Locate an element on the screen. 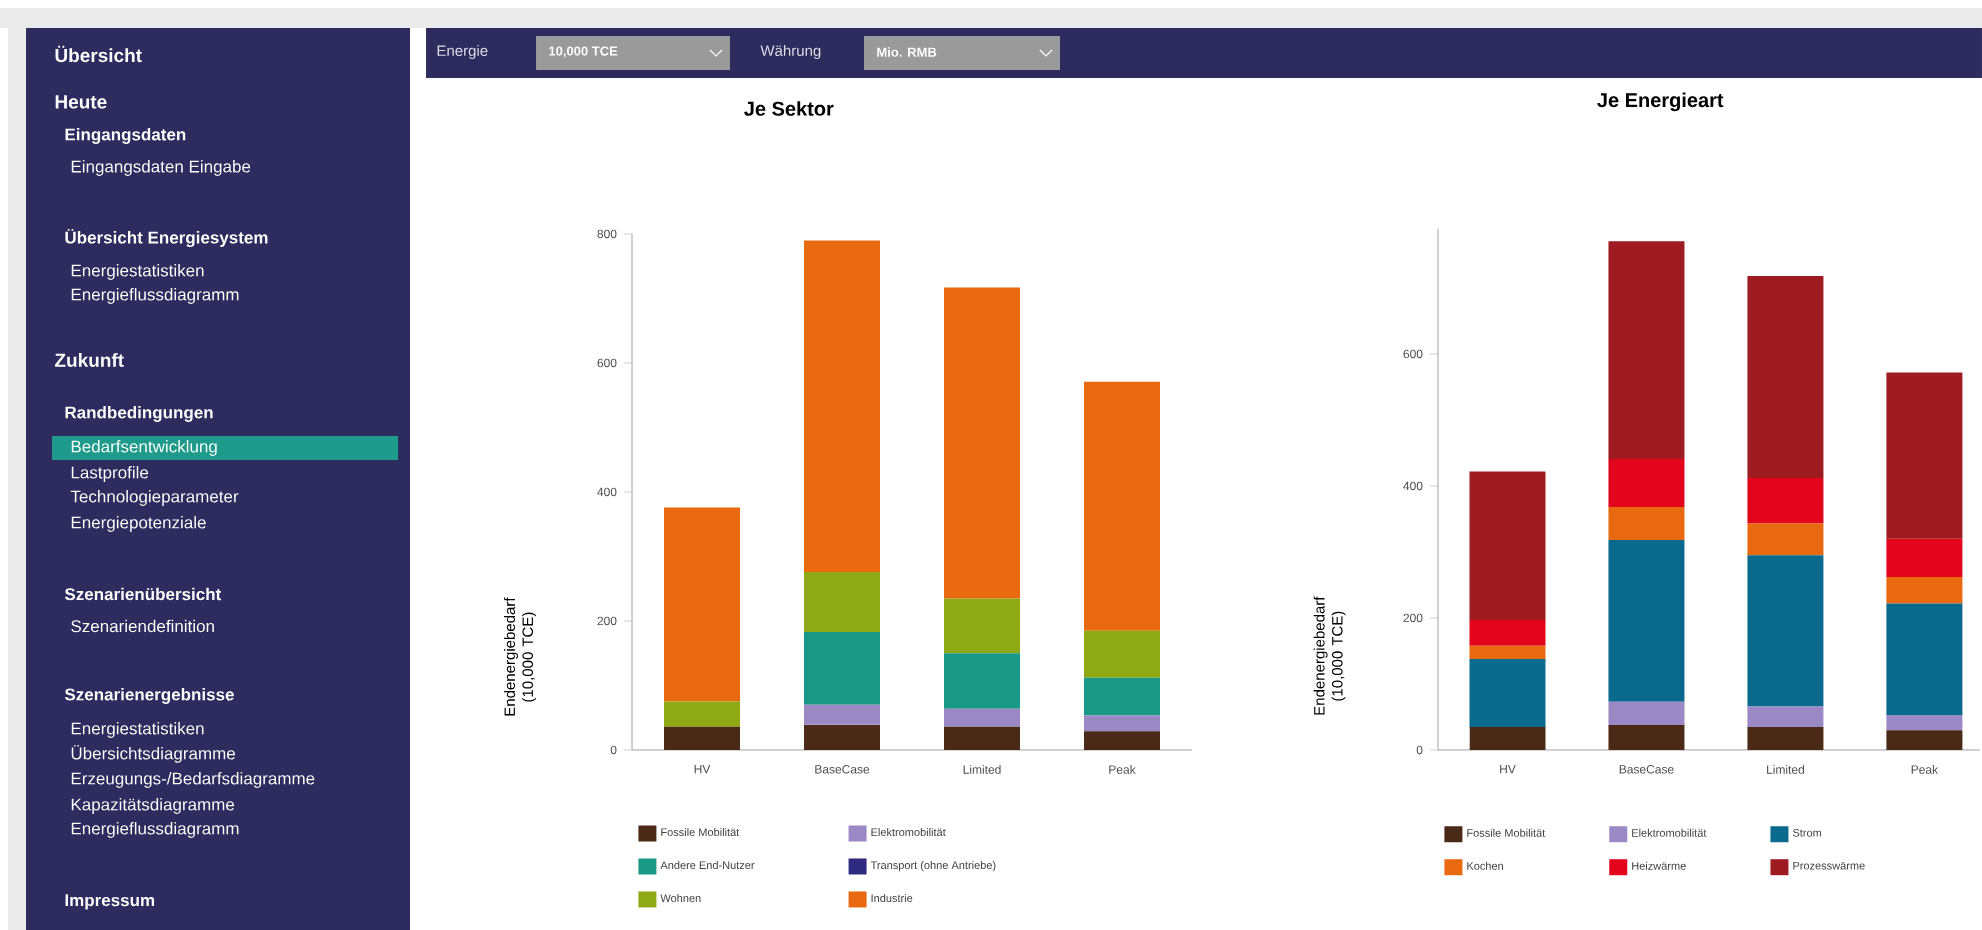 The image size is (1982, 930). text: Übersicht is located at coordinates (98, 54).